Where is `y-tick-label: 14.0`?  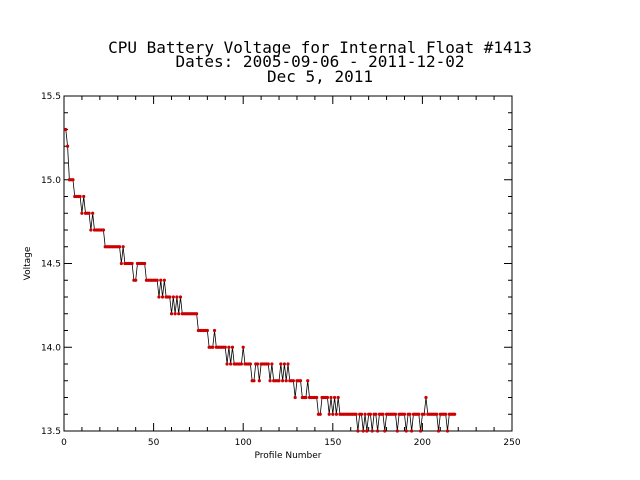
y-tick-label: 14.0 is located at coordinates (51, 348).